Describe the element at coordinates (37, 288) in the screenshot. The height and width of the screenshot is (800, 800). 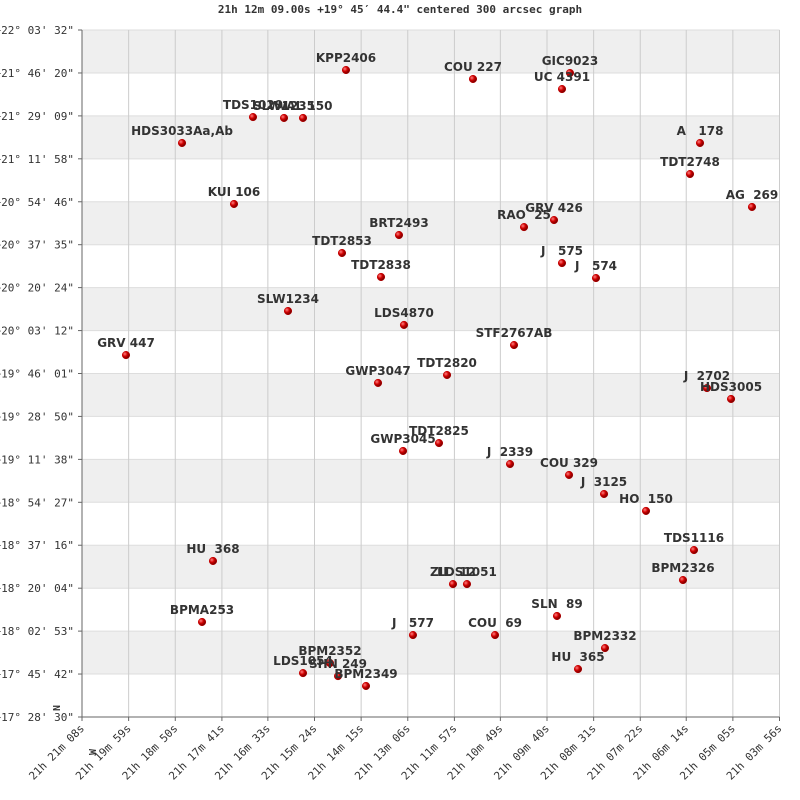
I see `y-tick-label: +20° 20' 24"` at that location.